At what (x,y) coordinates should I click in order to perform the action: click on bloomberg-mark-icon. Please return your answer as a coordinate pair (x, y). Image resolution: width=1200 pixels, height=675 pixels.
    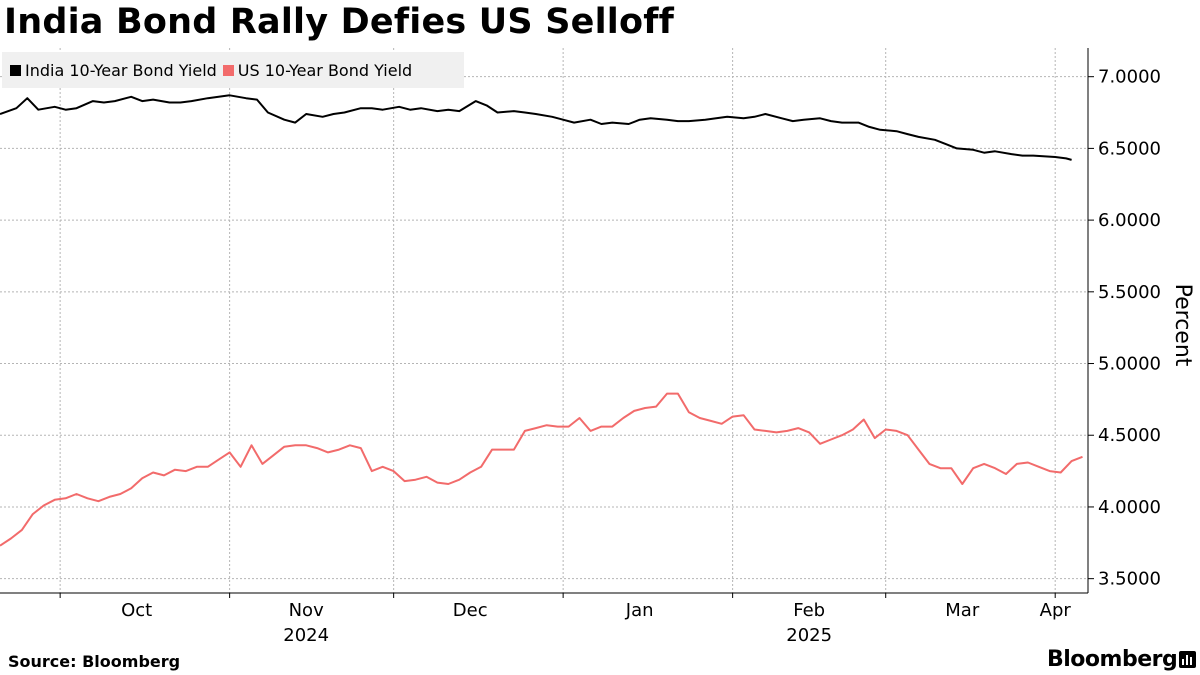
    Looking at the image, I should click on (1187, 659).